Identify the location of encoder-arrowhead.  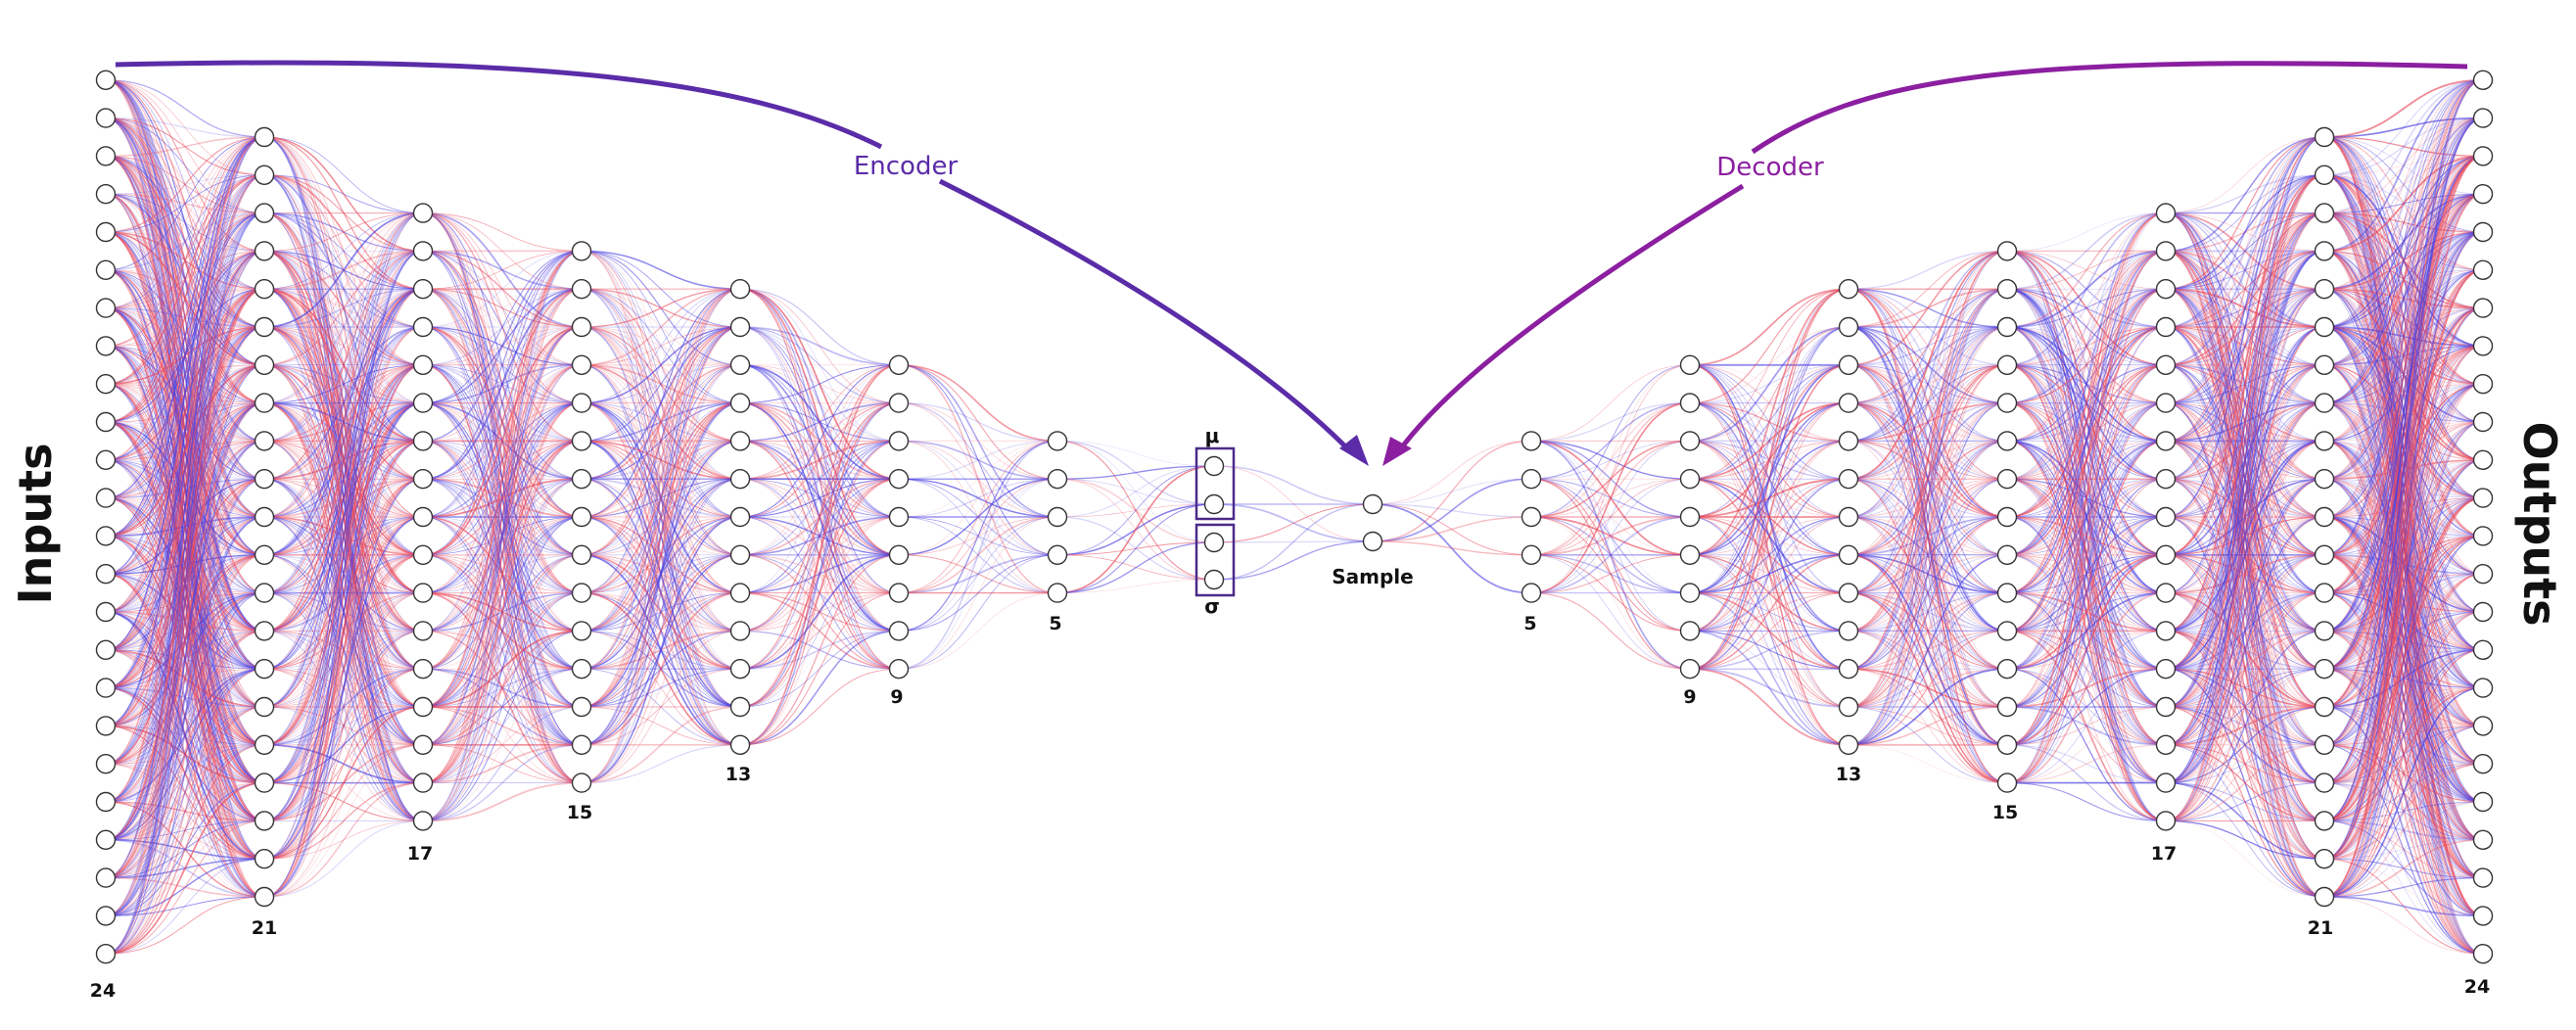
(1354, 450).